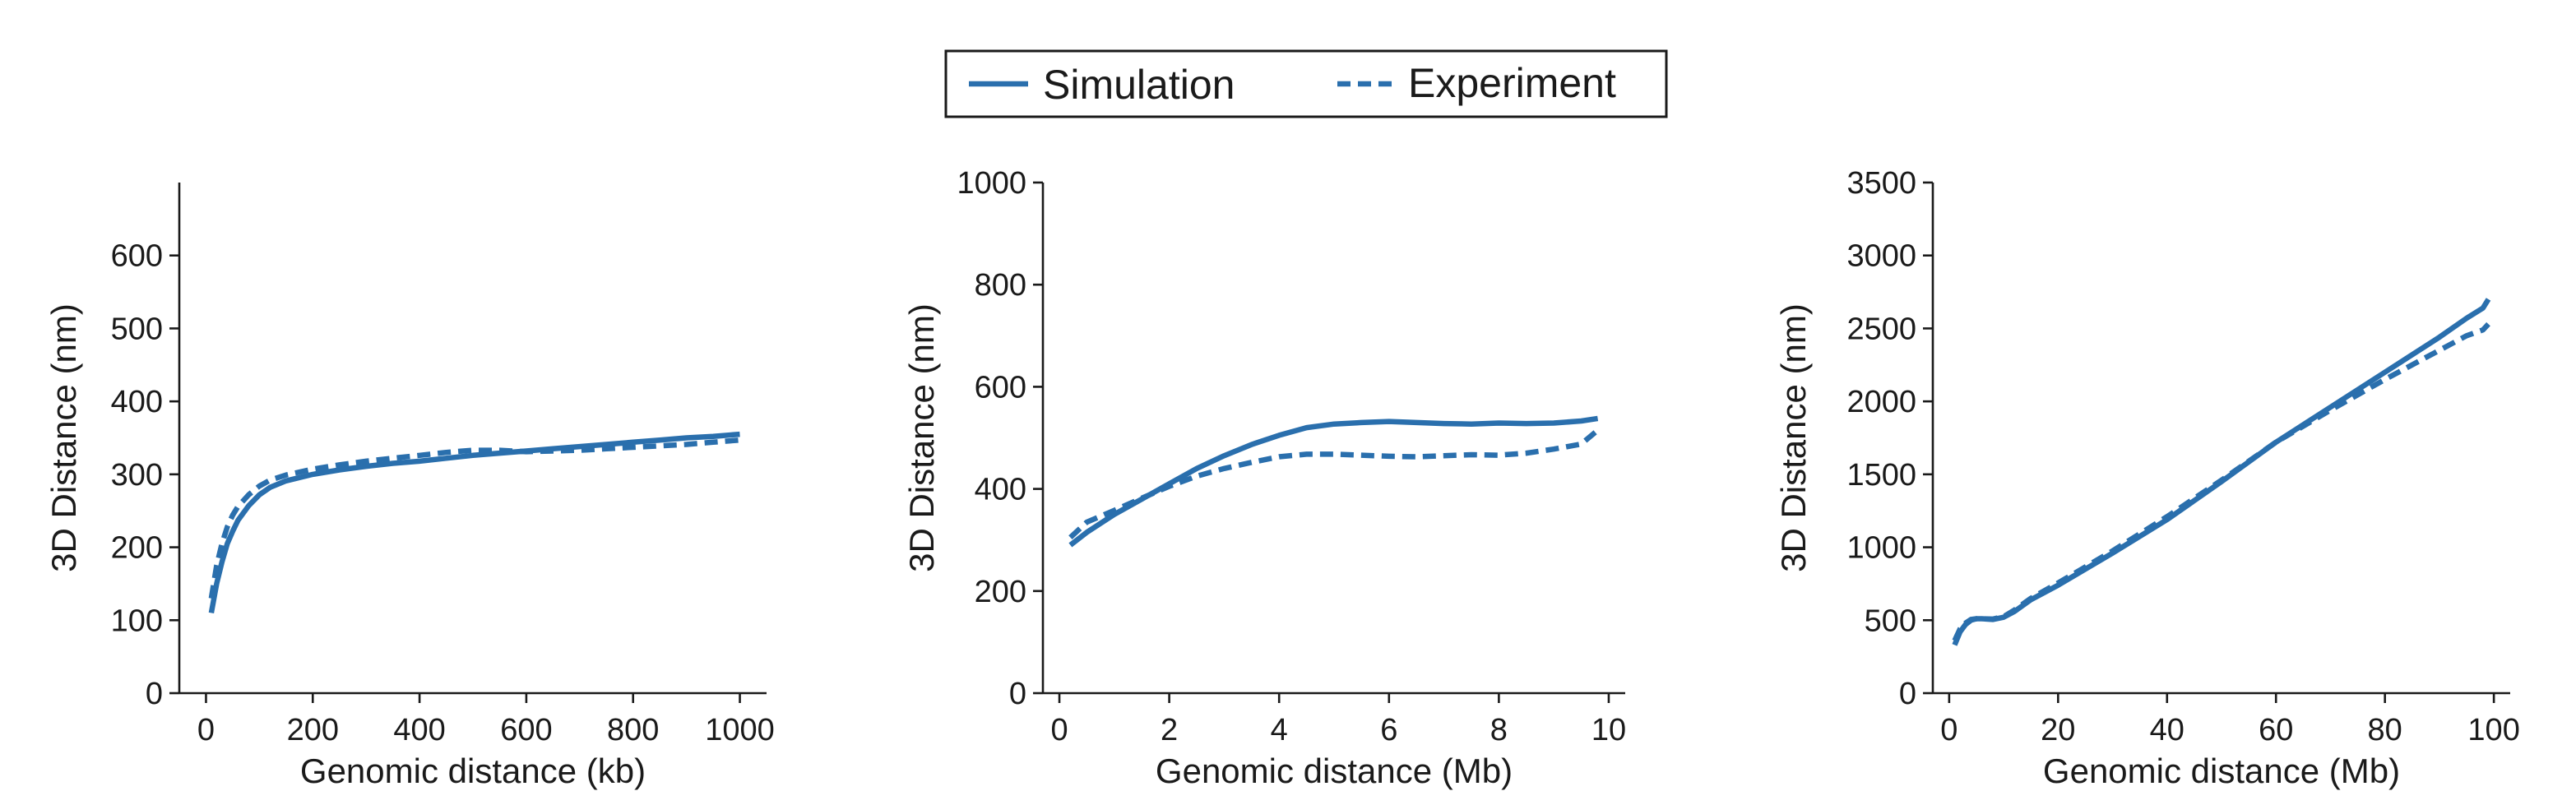 The height and width of the screenshot is (791, 2576). I want to click on x-tick-label: 4, so click(1279, 730).